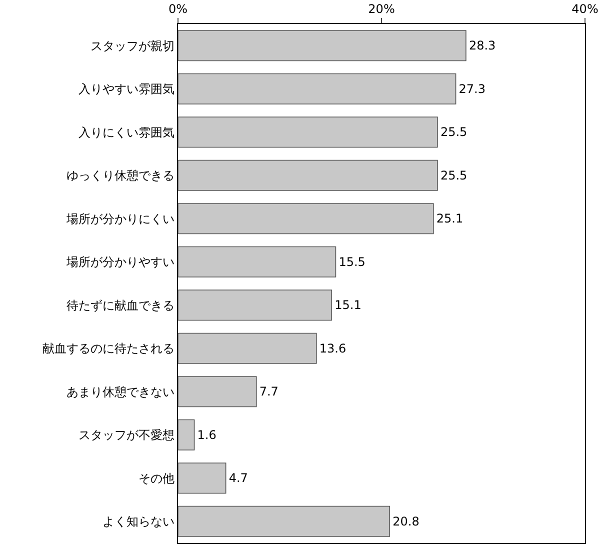  What do you see at coordinates (206, 435) in the screenshot?
I see `data-label: 1.6` at bounding box center [206, 435].